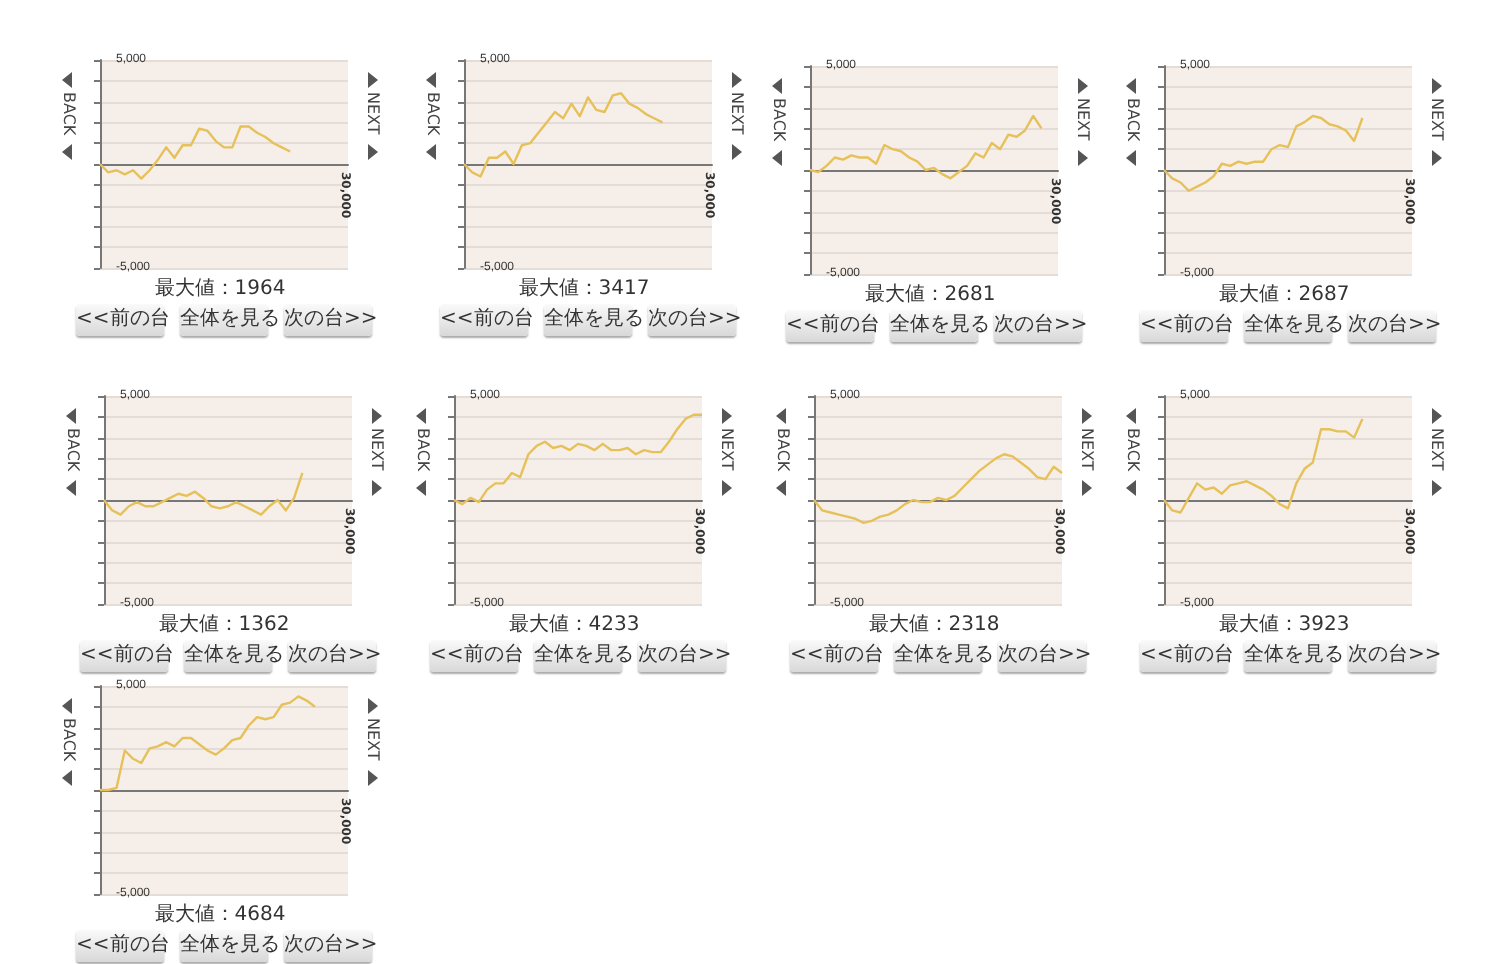  I want to click on text: 最大値：2681, so click(930, 294).